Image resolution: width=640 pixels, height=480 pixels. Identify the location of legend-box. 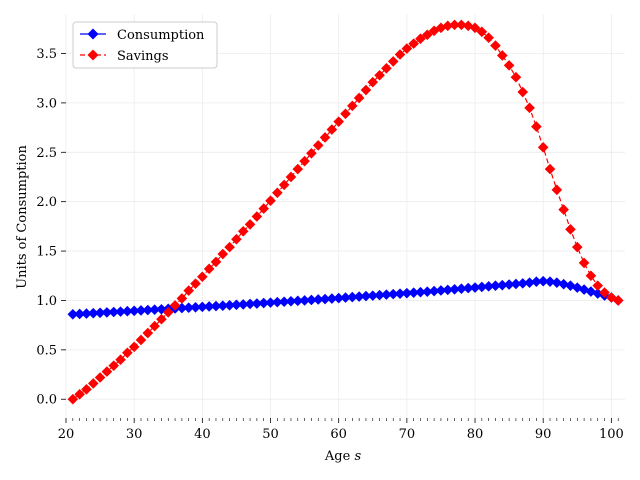
(145, 45).